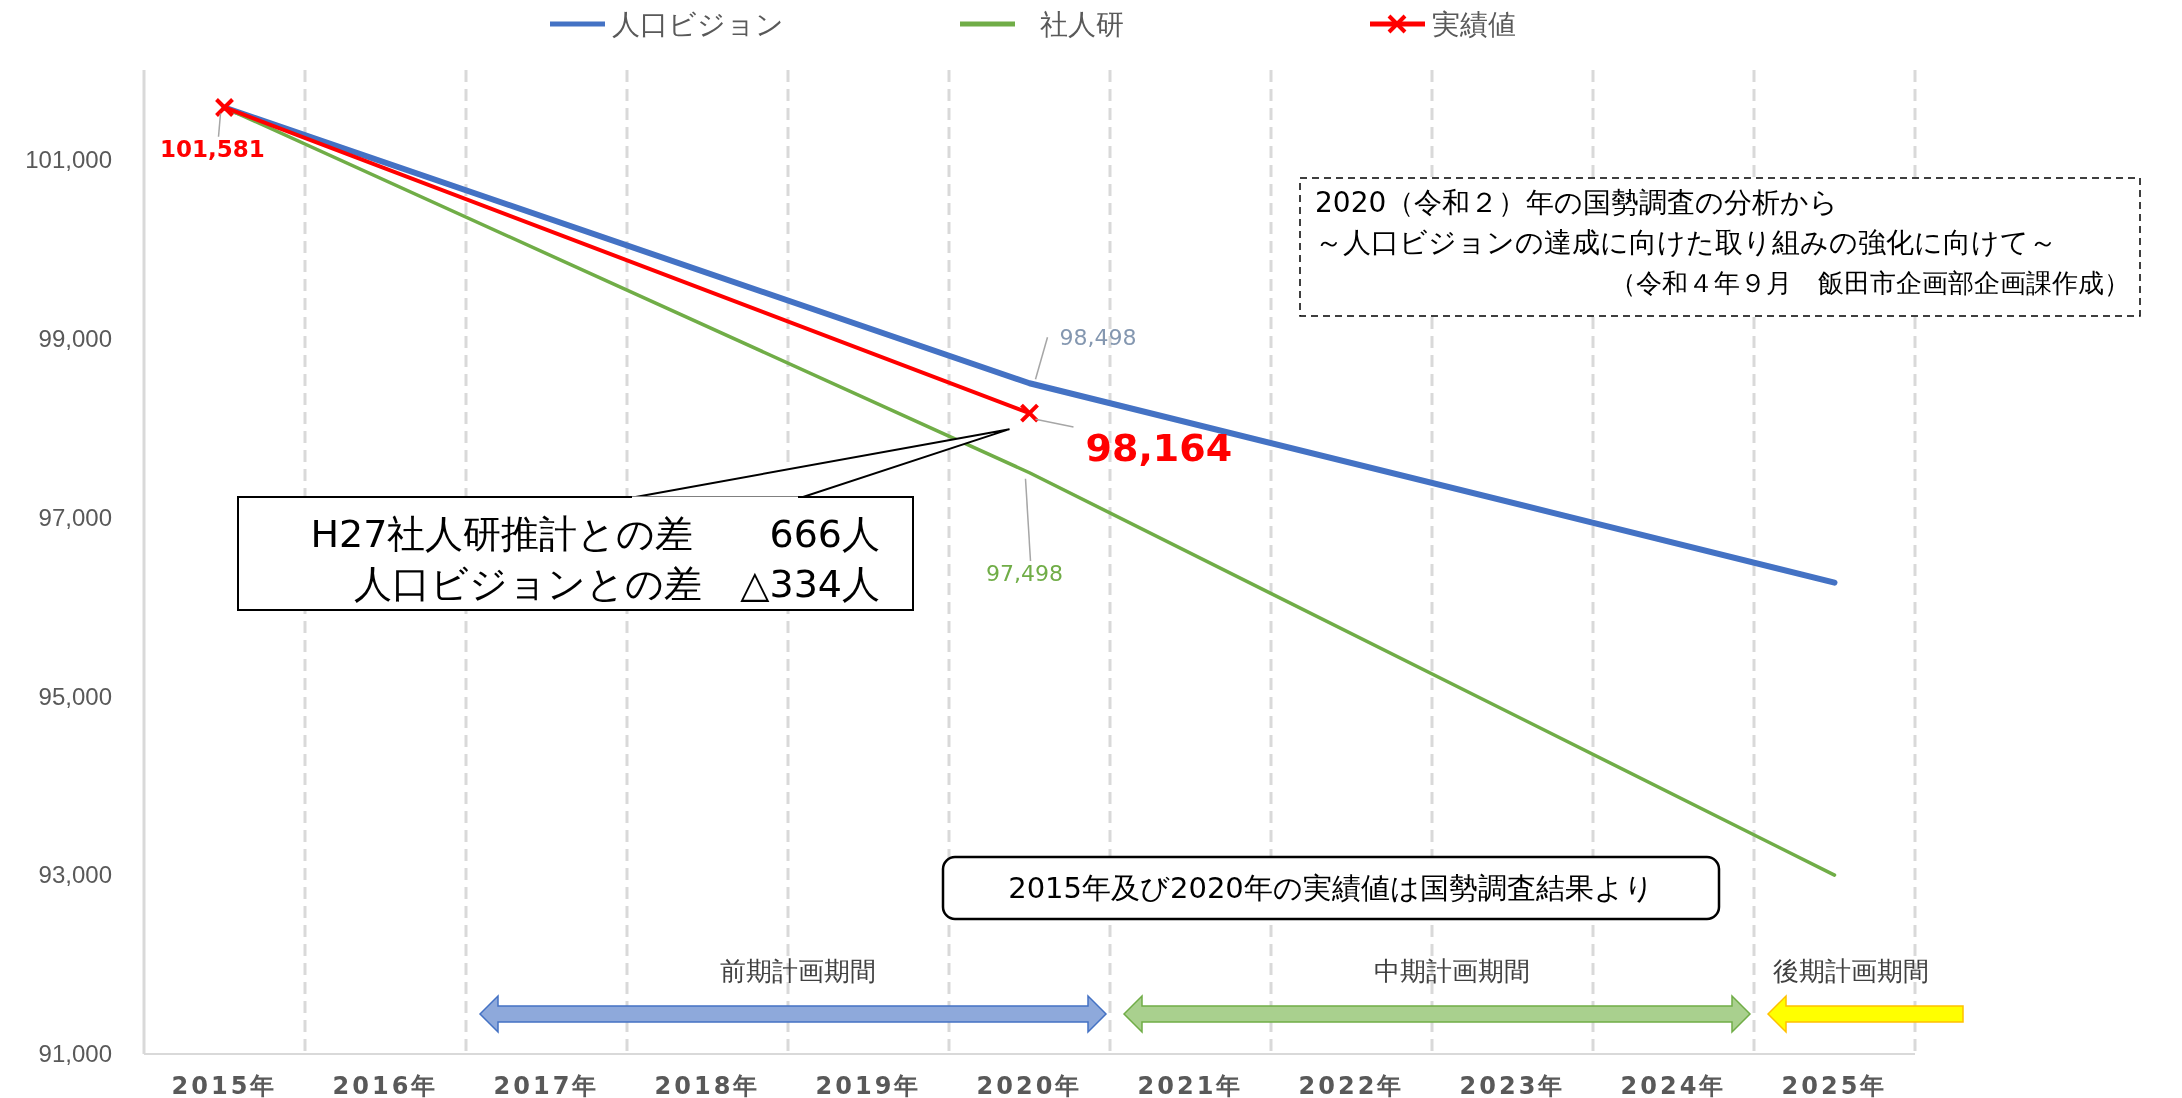 This screenshot has height=1098, width=2182. I want to click on y-tick-label: 95,000, so click(75, 696).